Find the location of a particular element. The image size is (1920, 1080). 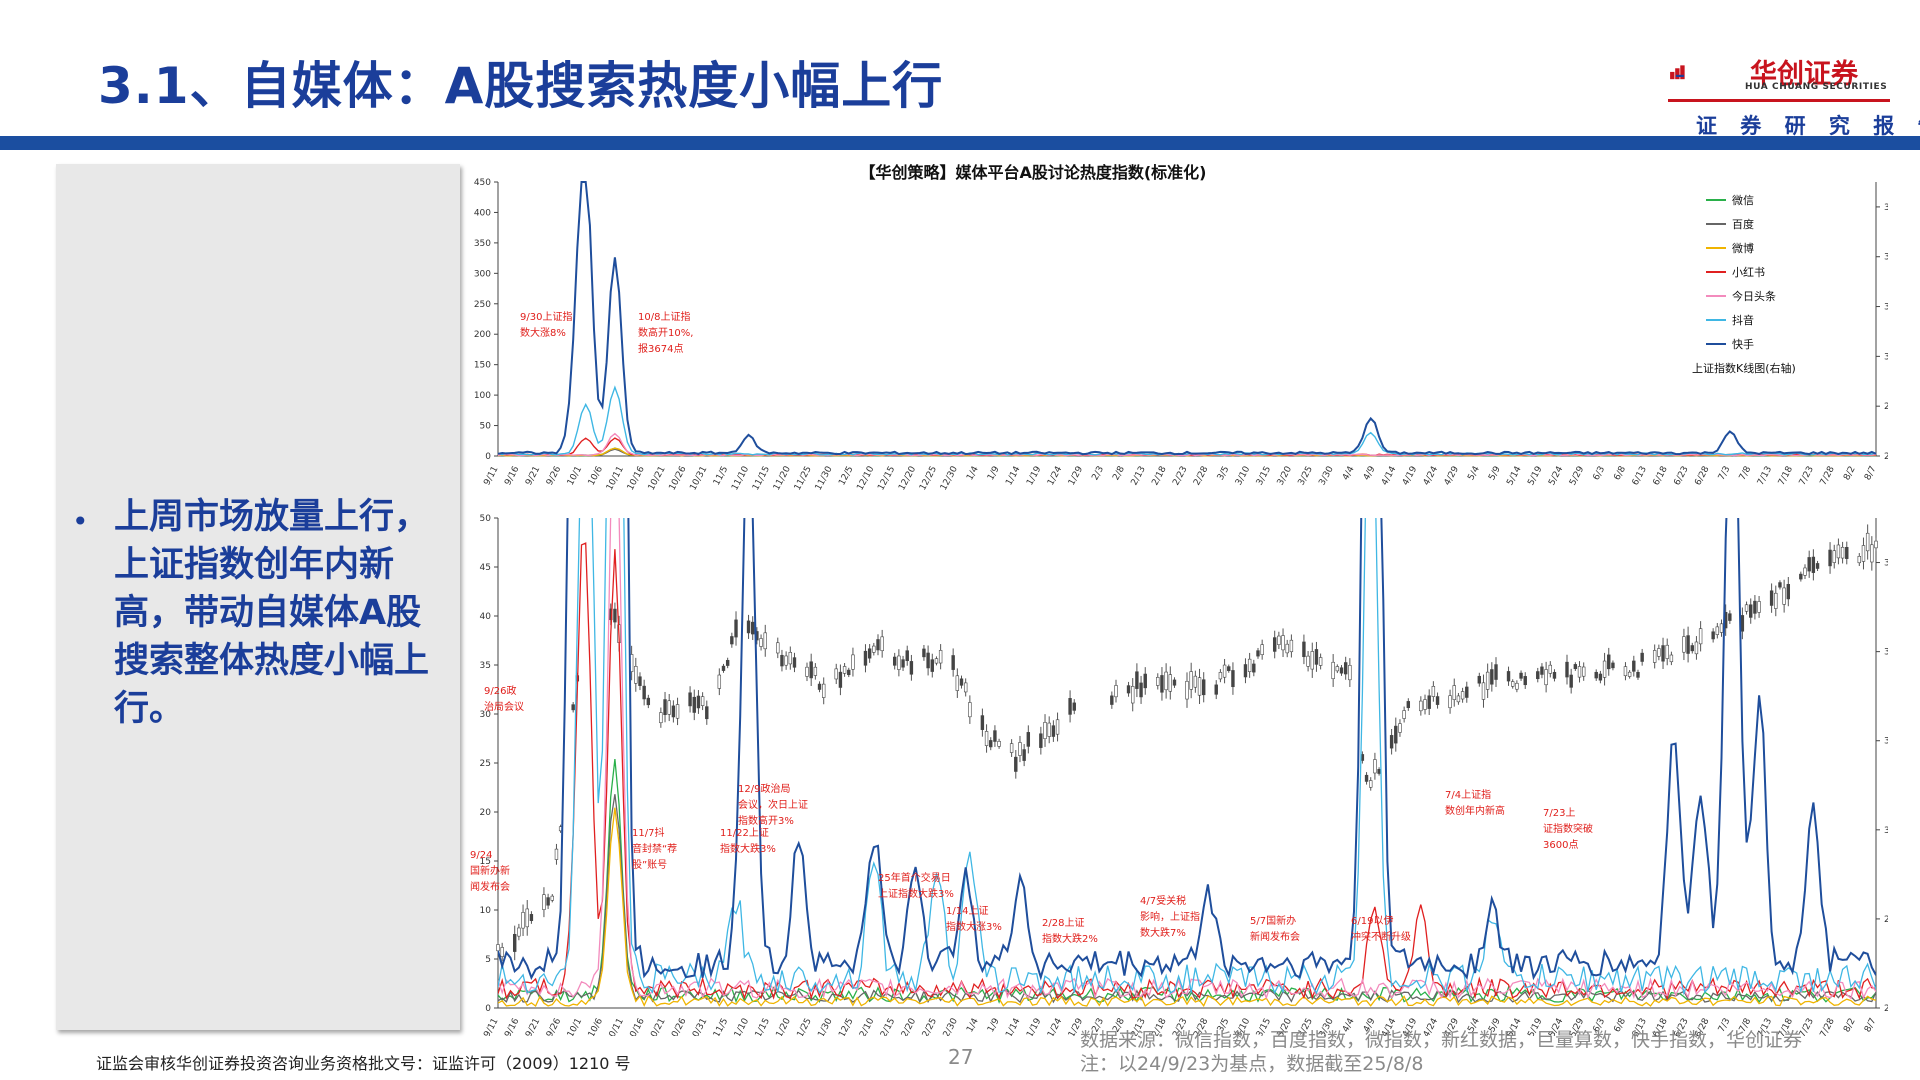

x-tick-label: 2/28 is located at coordinates (1201, 475).